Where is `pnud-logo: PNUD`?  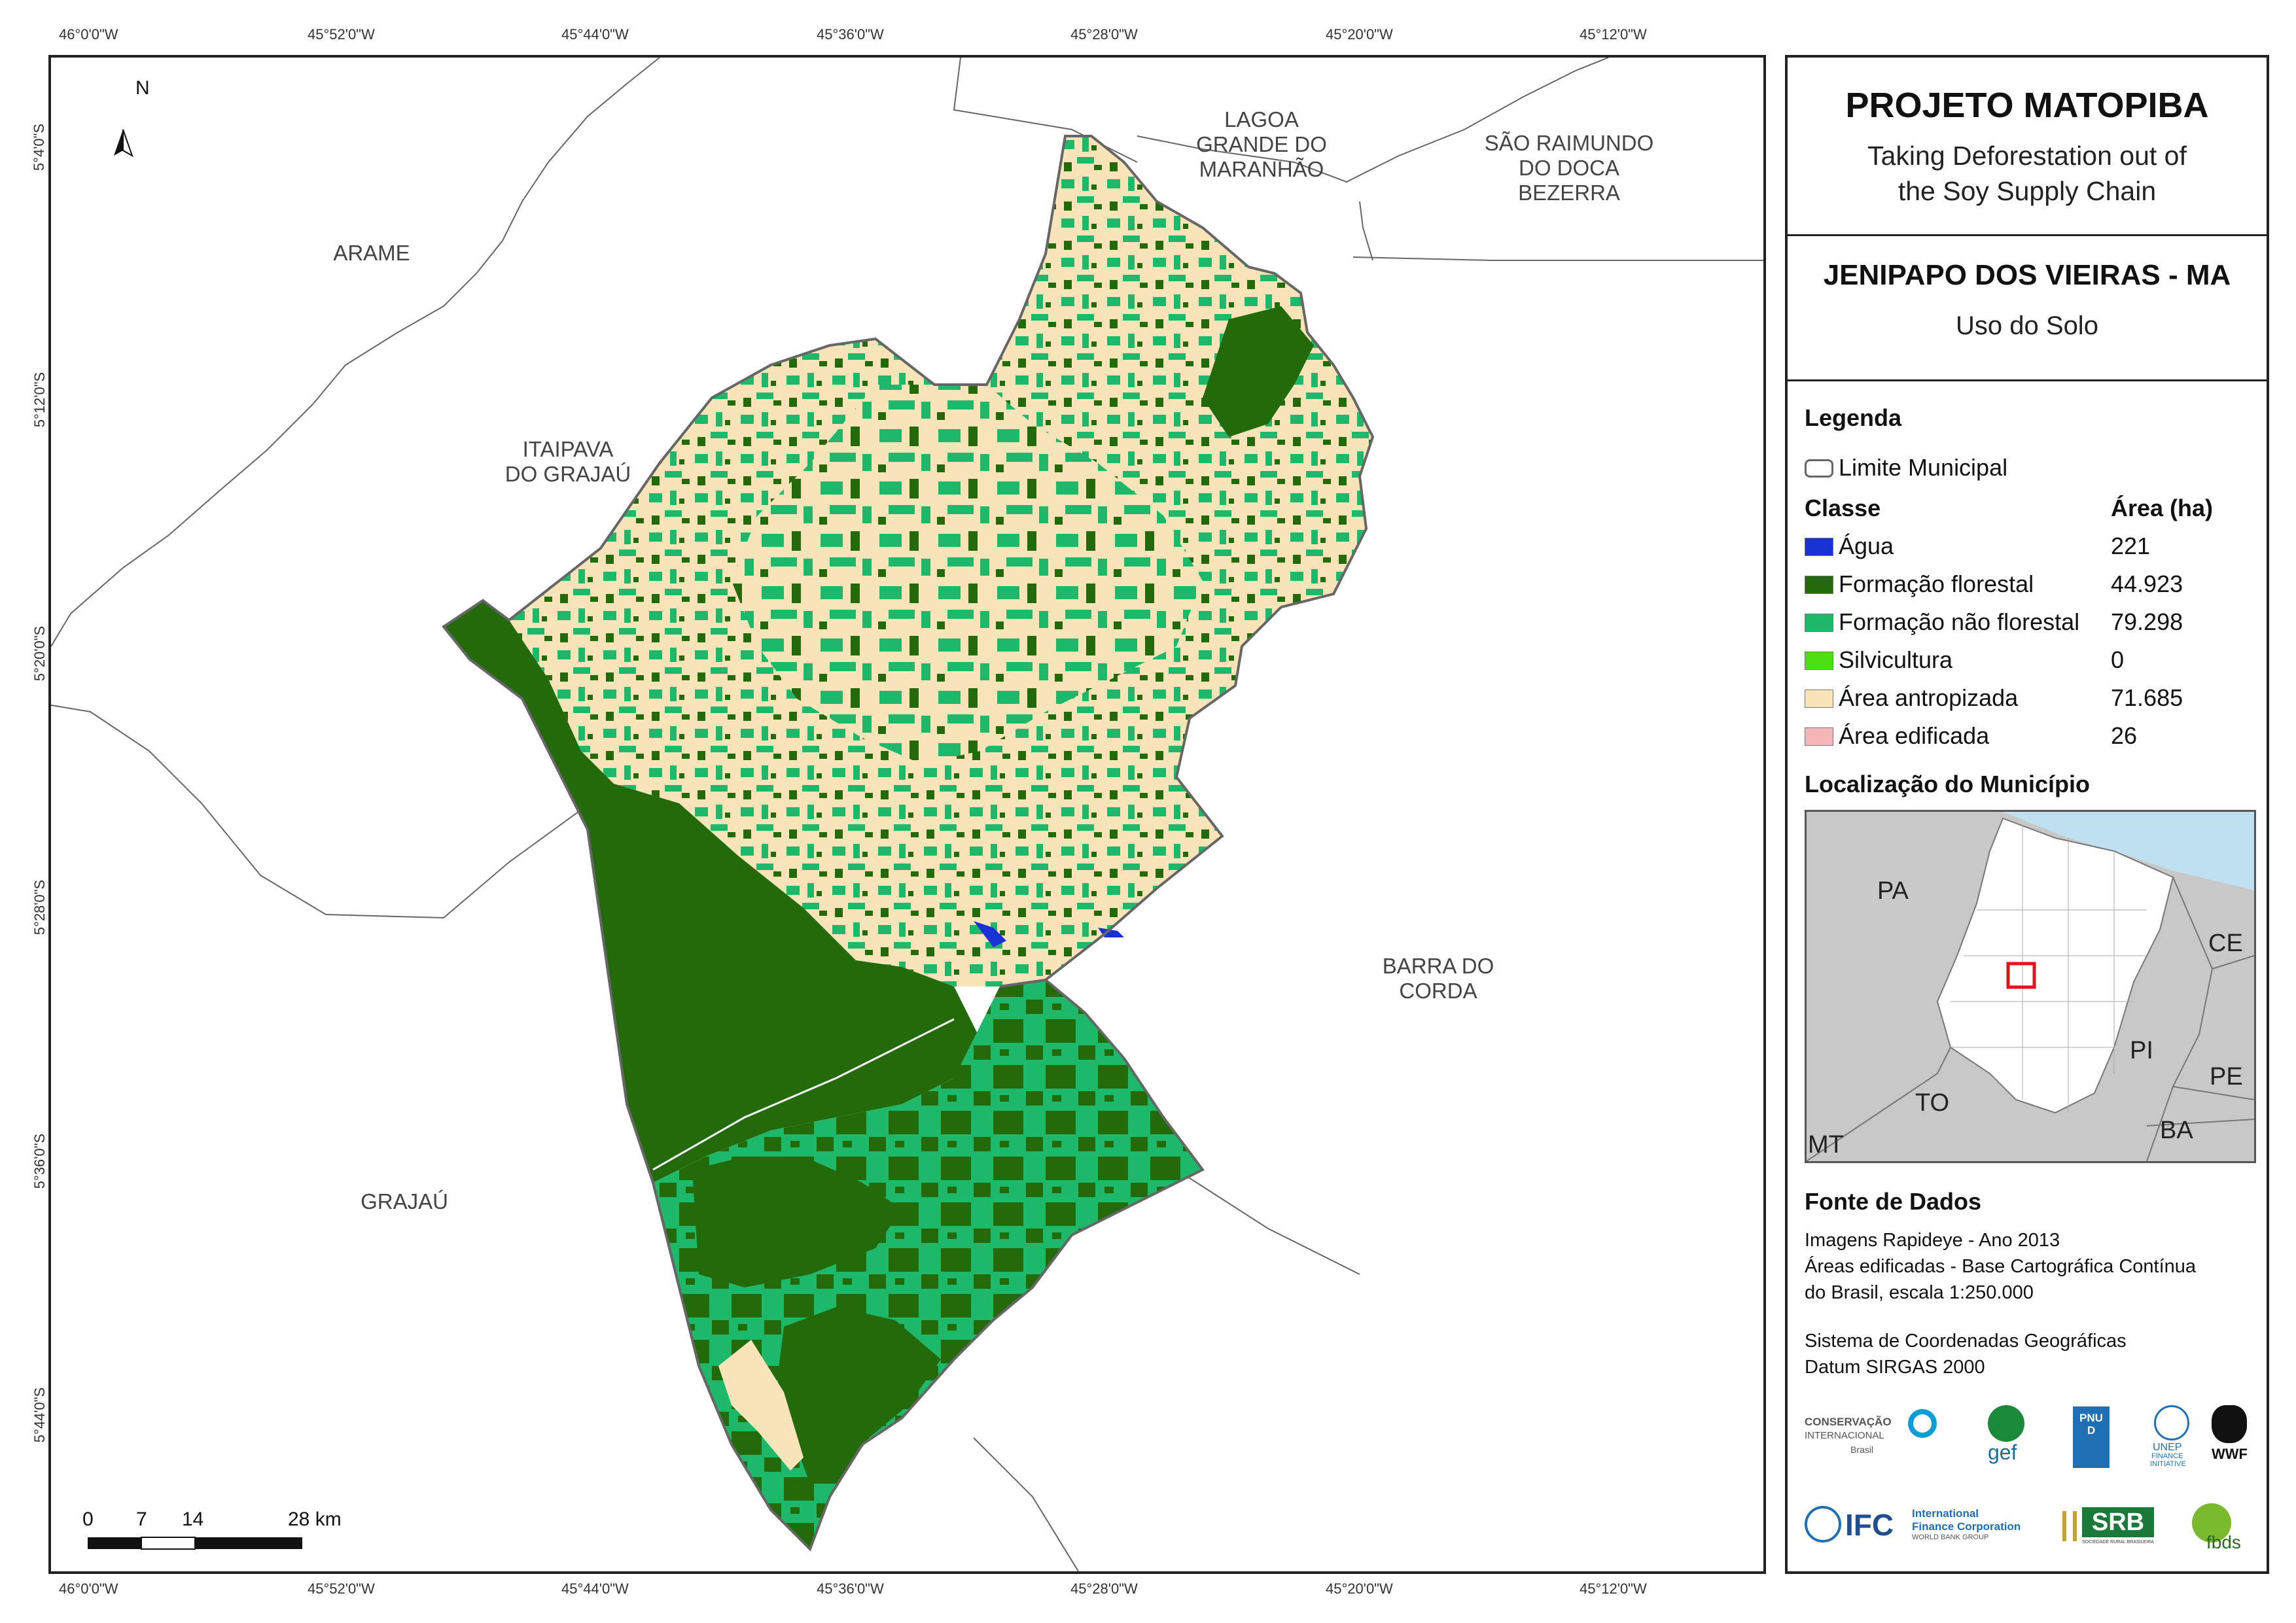
pnud-logo: PNUD is located at coordinates (2091, 1437).